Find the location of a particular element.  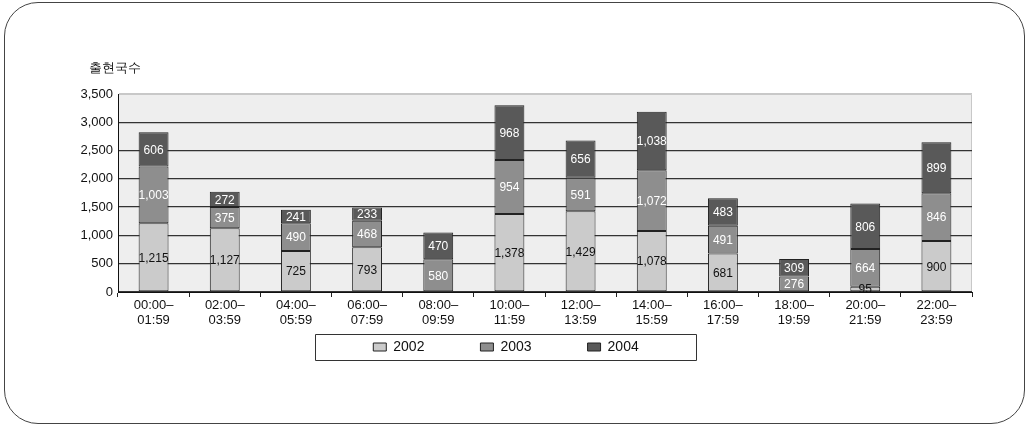

data-label: 725 is located at coordinates (296, 271).